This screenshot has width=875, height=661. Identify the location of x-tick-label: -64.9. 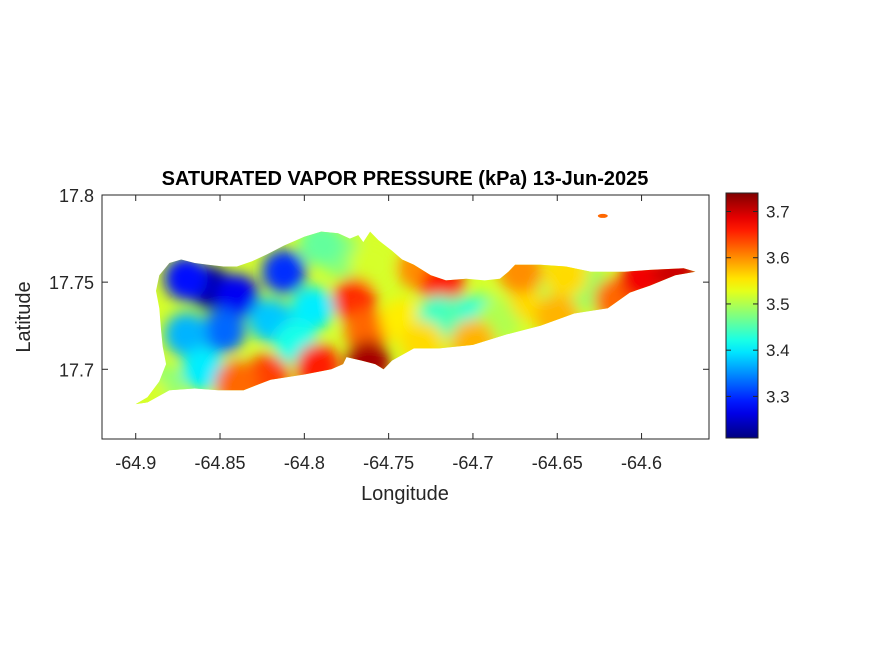
(135, 463).